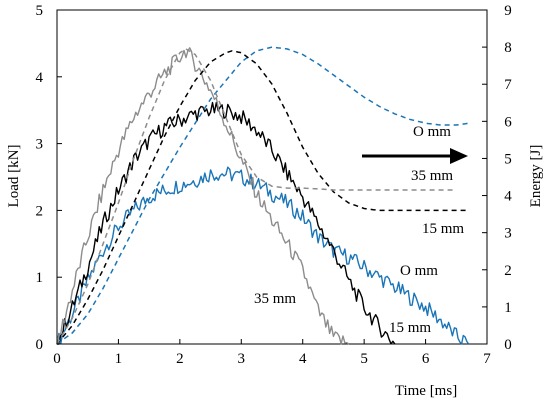 The image size is (550, 408). I want to click on annotation-load-35mm: 35 mm, so click(275, 299).